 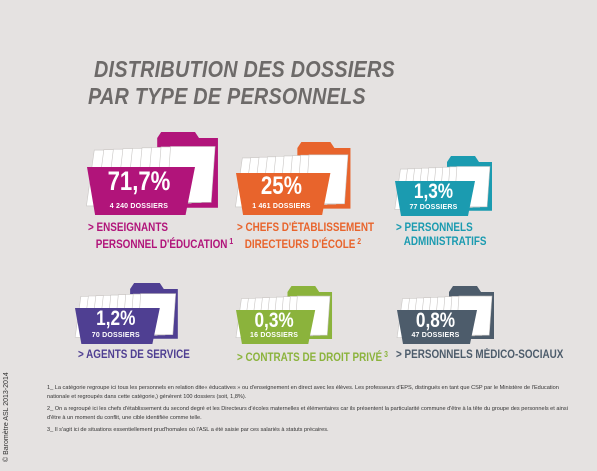 I want to click on category-line-1: > CONTRATS DE DROIT PRIVÉ 3, so click(x=312, y=357).